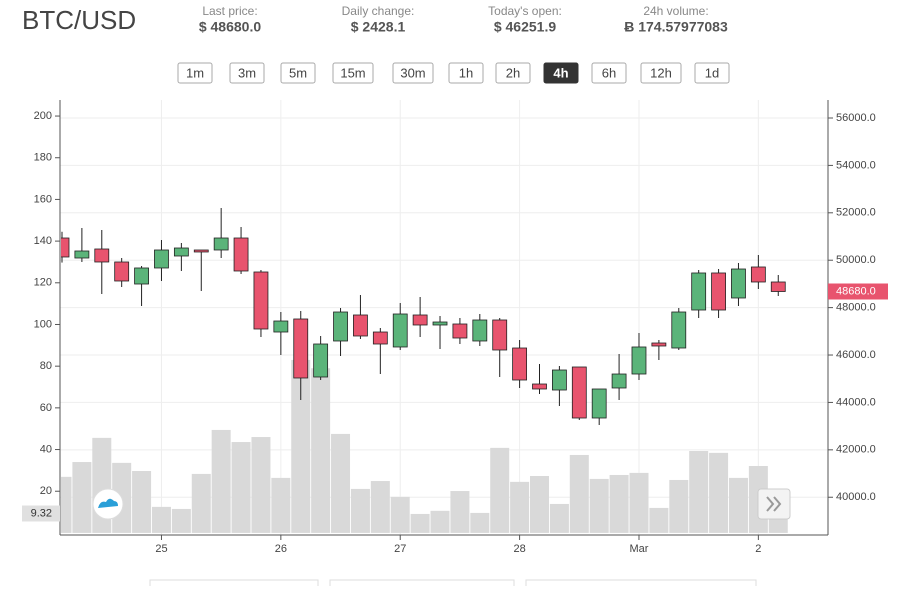  What do you see at coordinates (43, 283) in the screenshot?
I see `y2-tick-label: 120` at bounding box center [43, 283].